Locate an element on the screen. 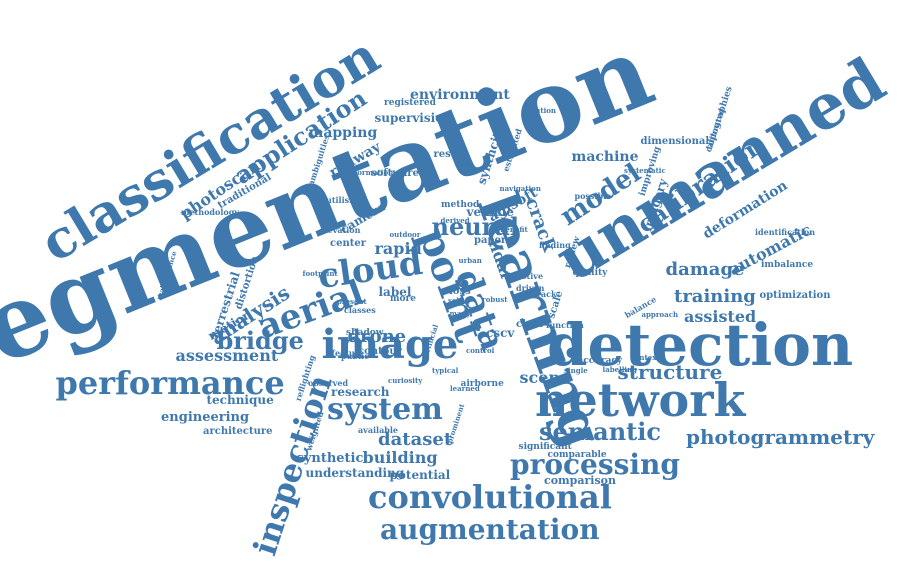 The image size is (900, 574). word-photogrammetry: photogrammetry is located at coordinates (780, 437).